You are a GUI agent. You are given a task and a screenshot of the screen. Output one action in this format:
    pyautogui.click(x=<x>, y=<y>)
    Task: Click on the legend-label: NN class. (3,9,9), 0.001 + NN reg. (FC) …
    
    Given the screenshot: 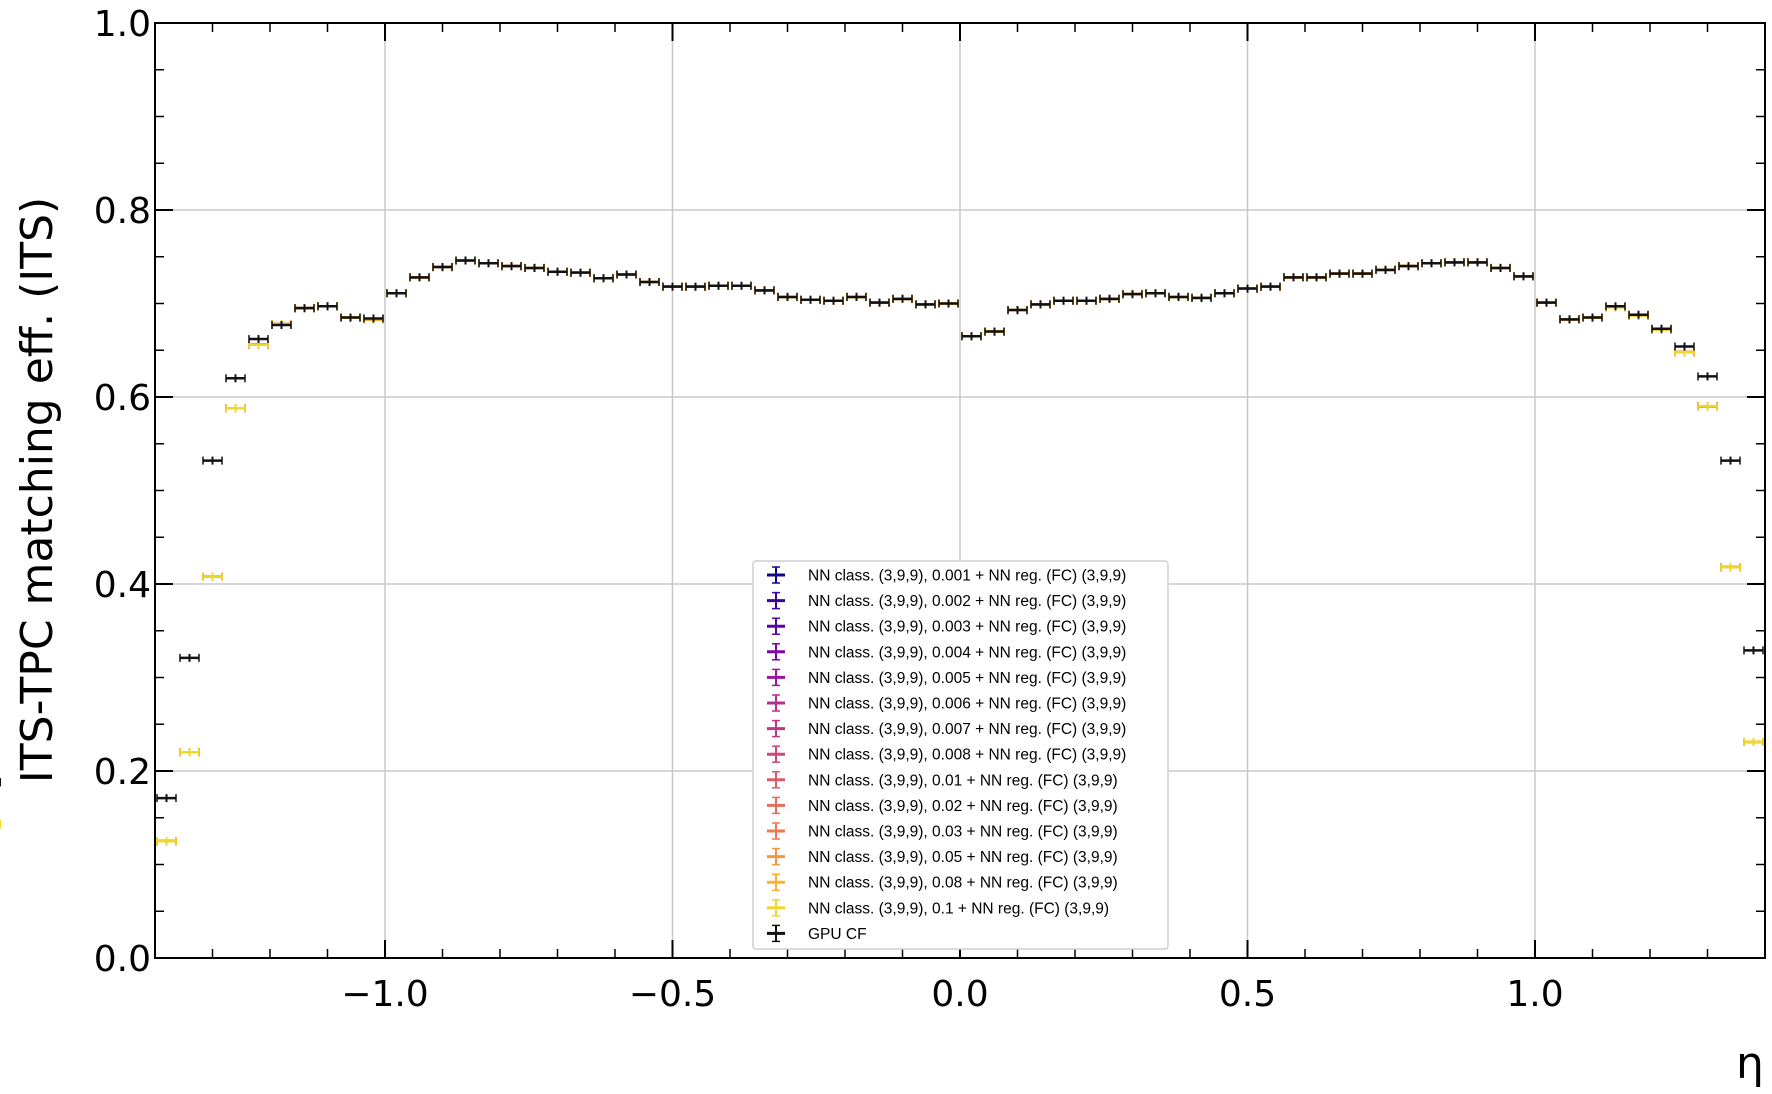 What is the action you would take?
    pyautogui.click(x=967, y=576)
    